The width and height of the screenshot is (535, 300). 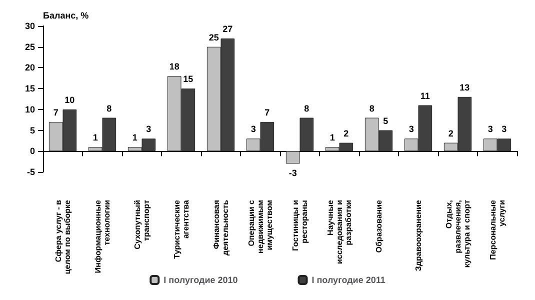 I want to click on data-label: 5, so click(x=385, y=121).